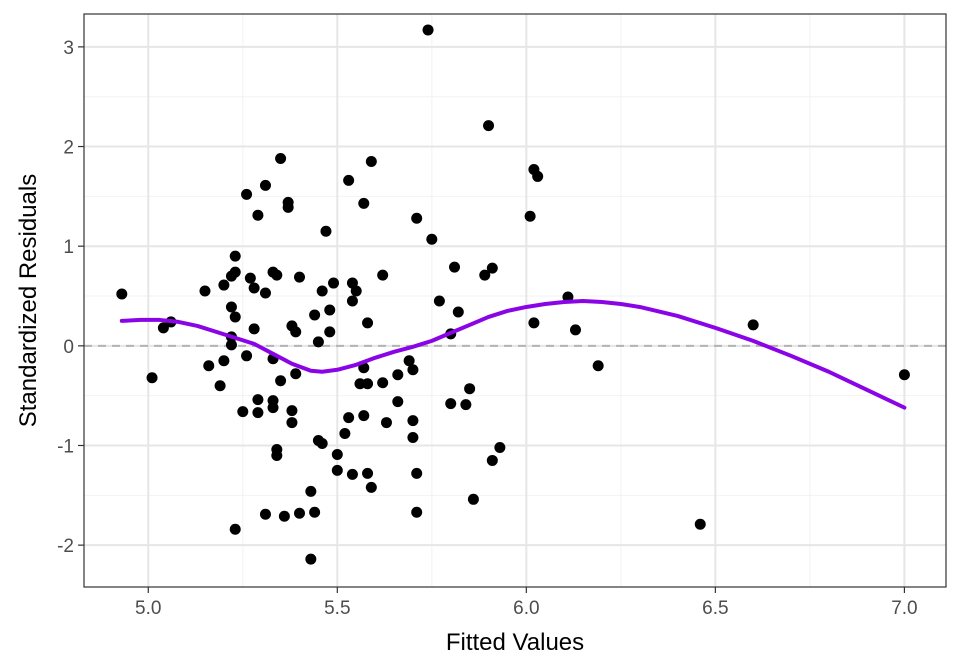  I want to click on x-axis-title: Fitted Values, so click(515, 642).